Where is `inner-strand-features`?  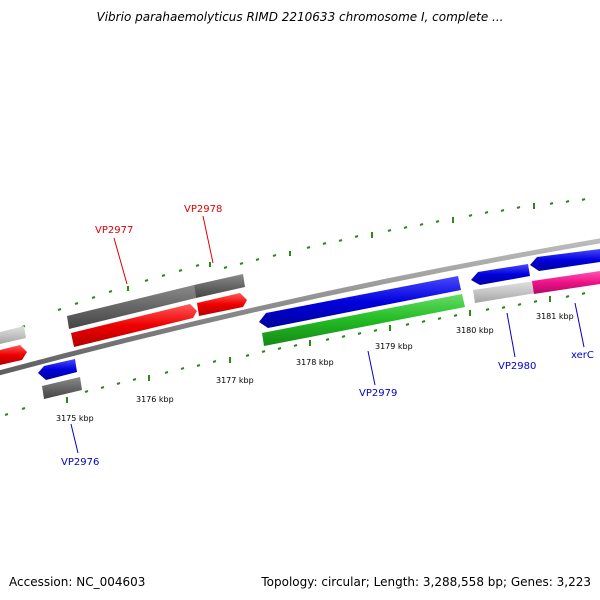 inner-strand-features is located at coordinates (253, 346).